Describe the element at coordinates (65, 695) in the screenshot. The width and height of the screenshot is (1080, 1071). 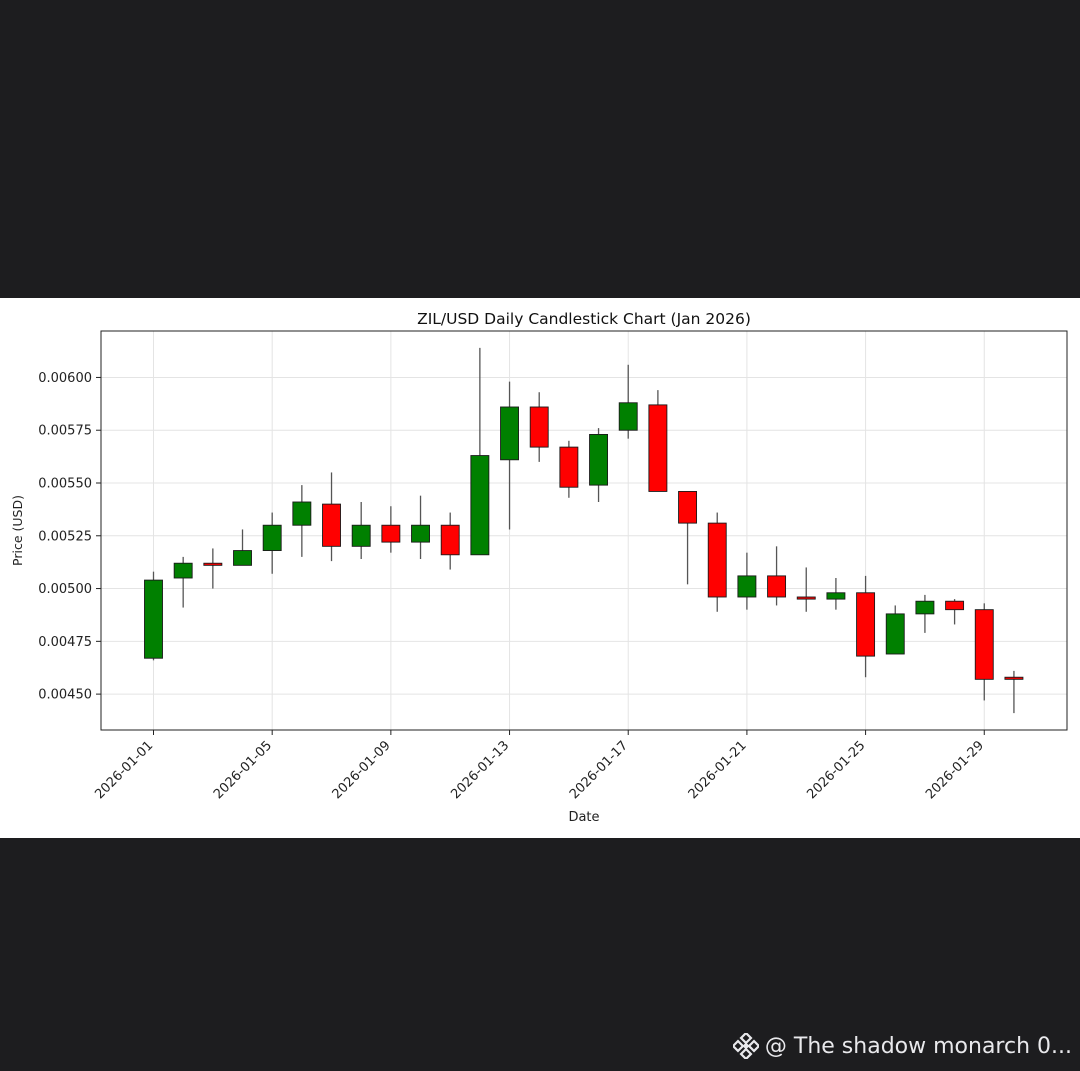
I see `y-tick-label: 0.00450` at that location.